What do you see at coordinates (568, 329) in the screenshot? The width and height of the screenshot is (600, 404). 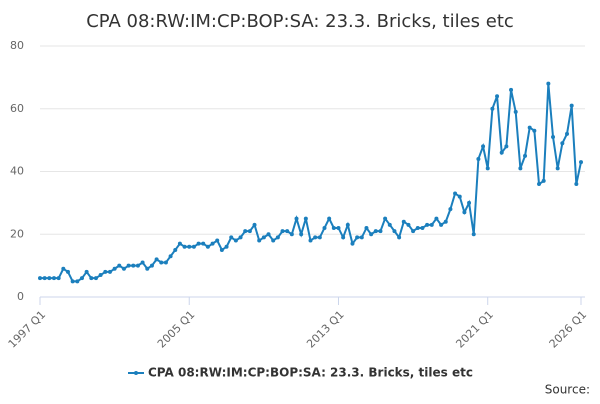 I see `x-tick-label: 2026 Q1` at bounding box center [568, 329].